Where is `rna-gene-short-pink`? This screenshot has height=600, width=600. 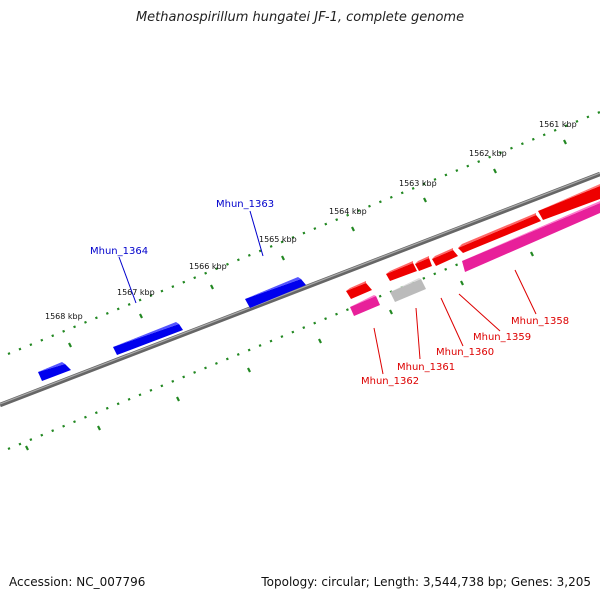
rna-gene-short-pink is located at coordinates (365, 305).